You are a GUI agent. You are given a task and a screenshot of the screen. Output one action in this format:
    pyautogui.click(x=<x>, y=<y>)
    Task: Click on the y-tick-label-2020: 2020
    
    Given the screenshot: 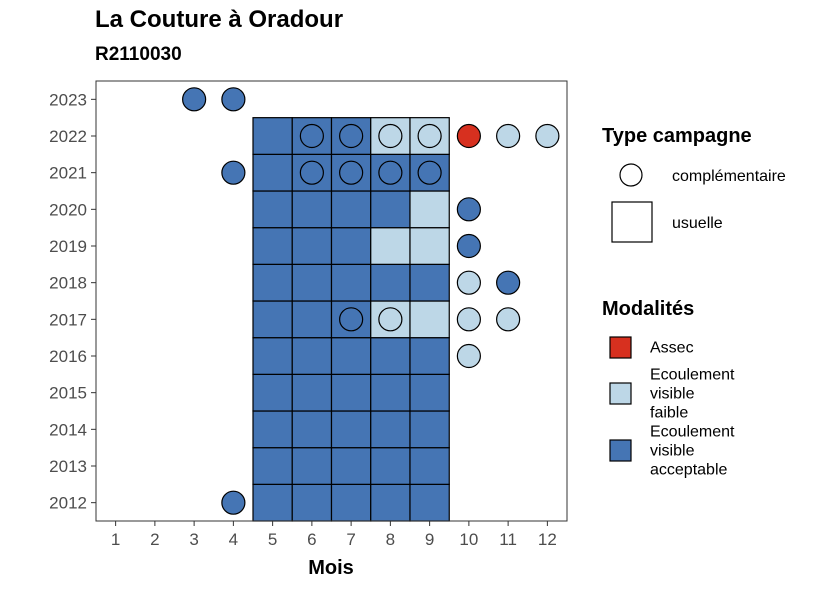 What is the action you would take?
    pyautogui.click(x=68, y=209)
    